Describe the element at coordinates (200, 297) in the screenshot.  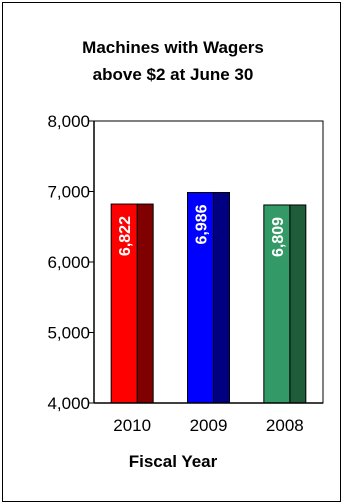
I see `bar-2009` at that location.